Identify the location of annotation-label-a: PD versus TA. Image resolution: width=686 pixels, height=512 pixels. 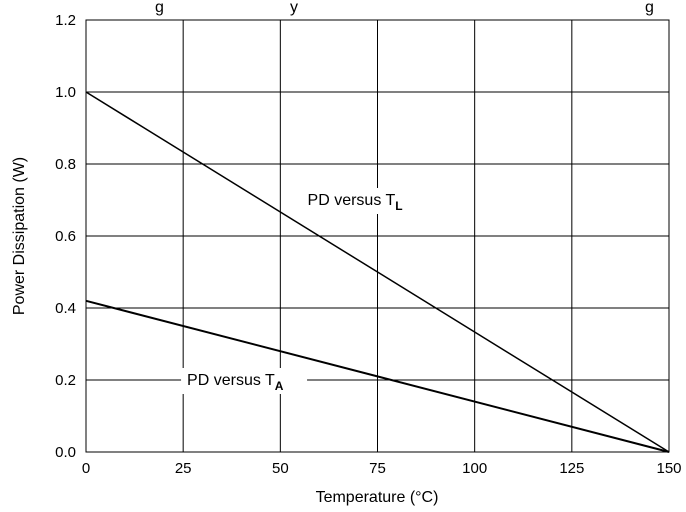
(235, 382).